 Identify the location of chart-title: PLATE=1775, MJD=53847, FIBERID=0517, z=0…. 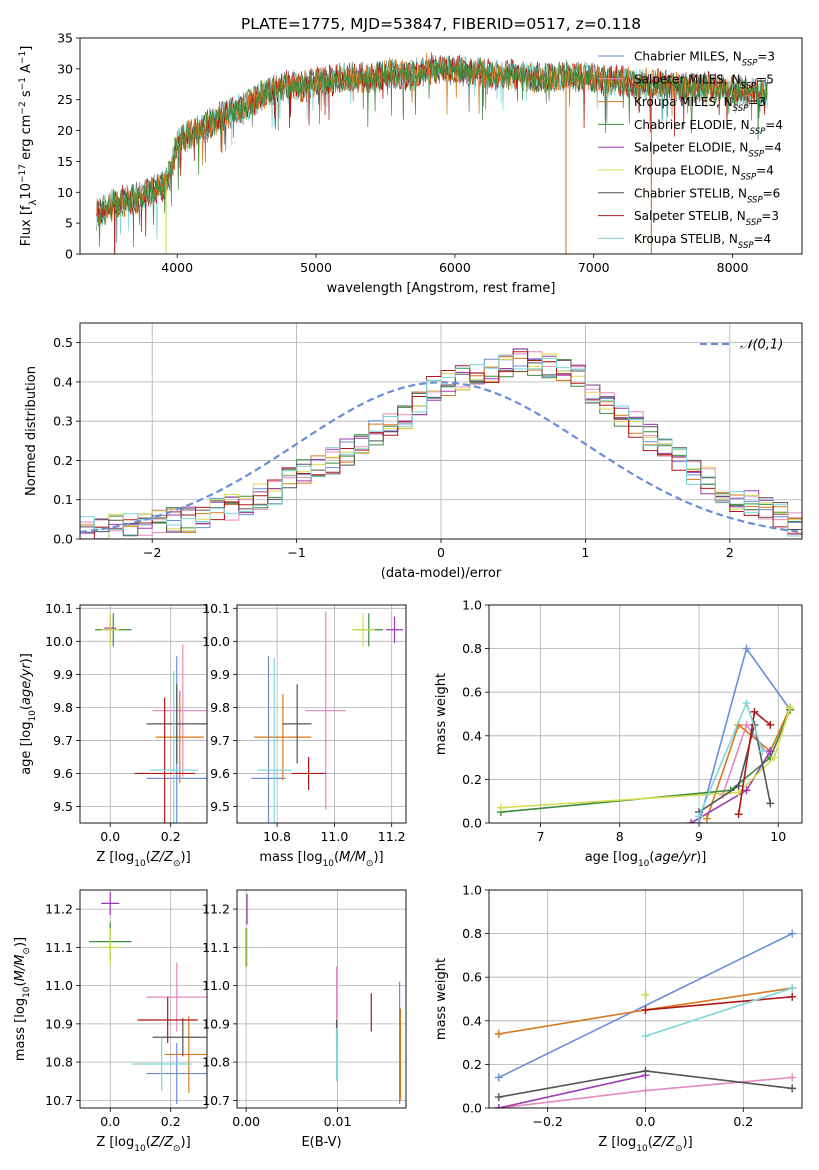
(441, 24).